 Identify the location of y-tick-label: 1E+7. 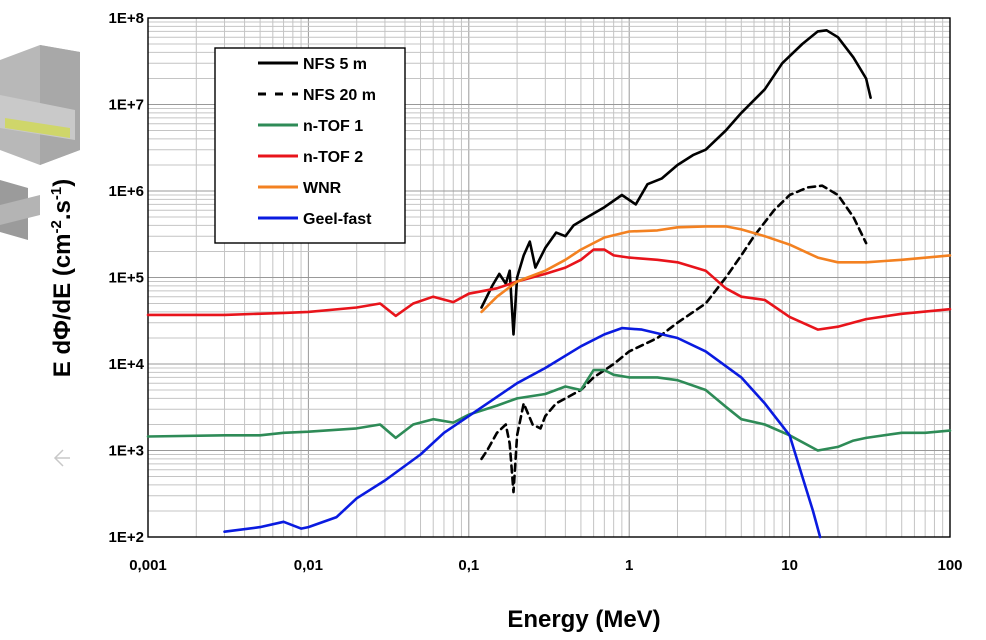
(126, 105).